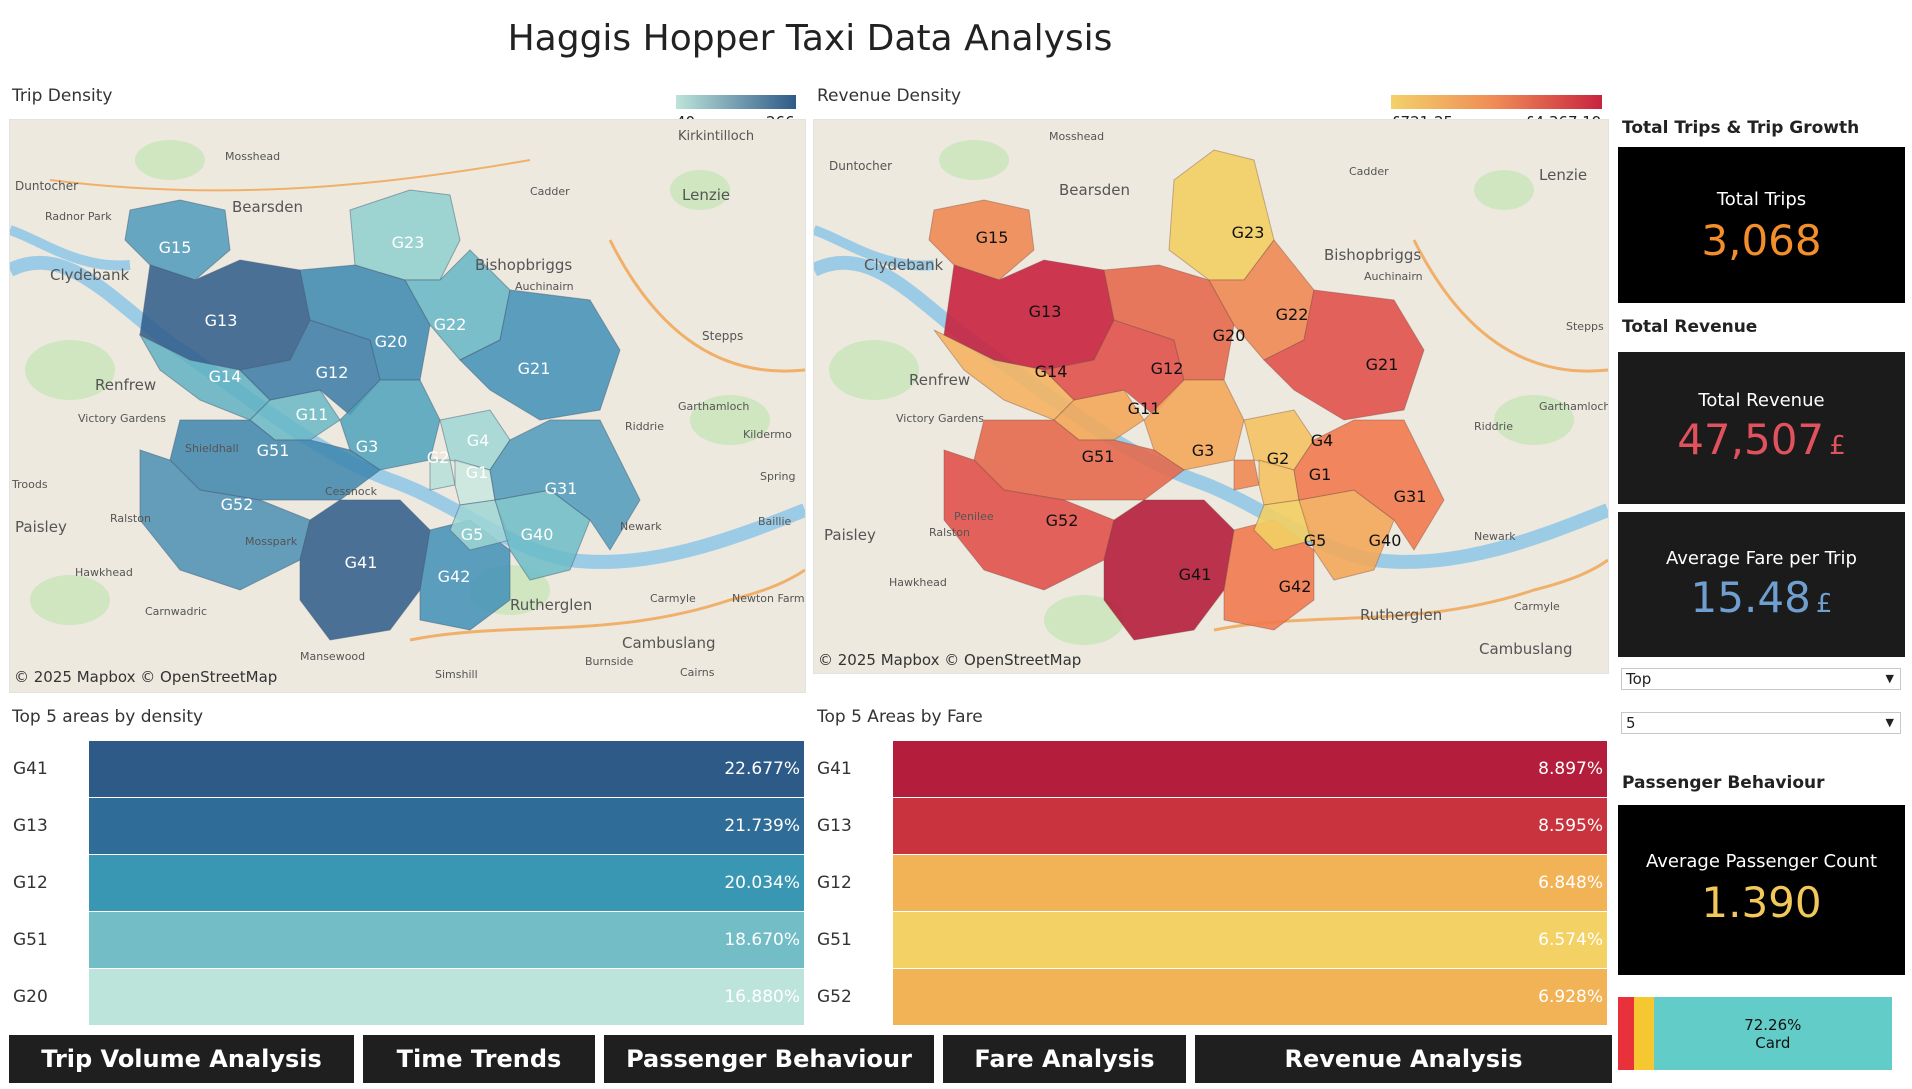 The width and height of the screenshot is (1912, 1089). I want to click on avg-fare-card: Average Fare per Trip 15.48 £, so click(1761, 584).